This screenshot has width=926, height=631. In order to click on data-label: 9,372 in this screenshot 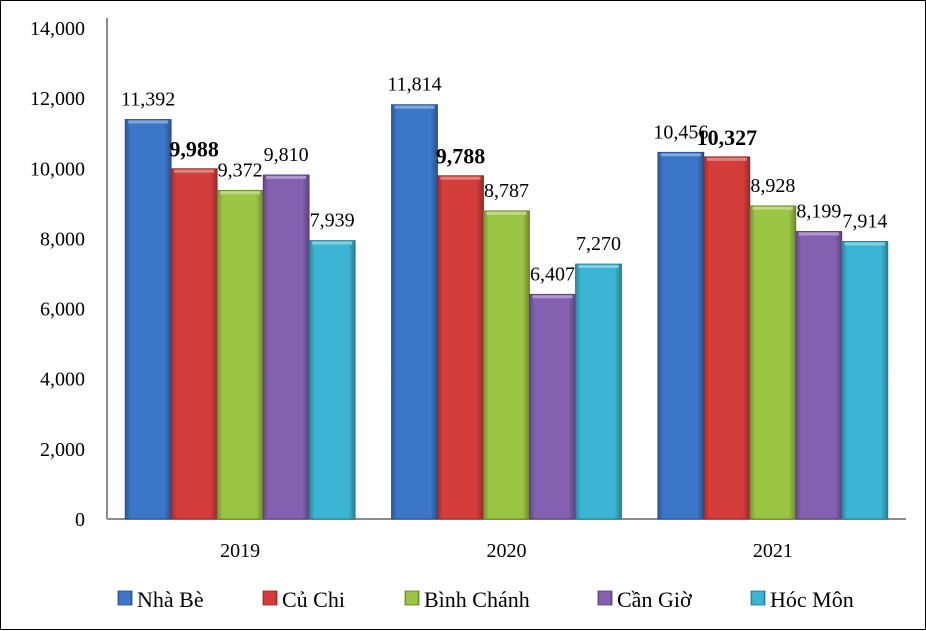, I will do `click(240, 170)`.